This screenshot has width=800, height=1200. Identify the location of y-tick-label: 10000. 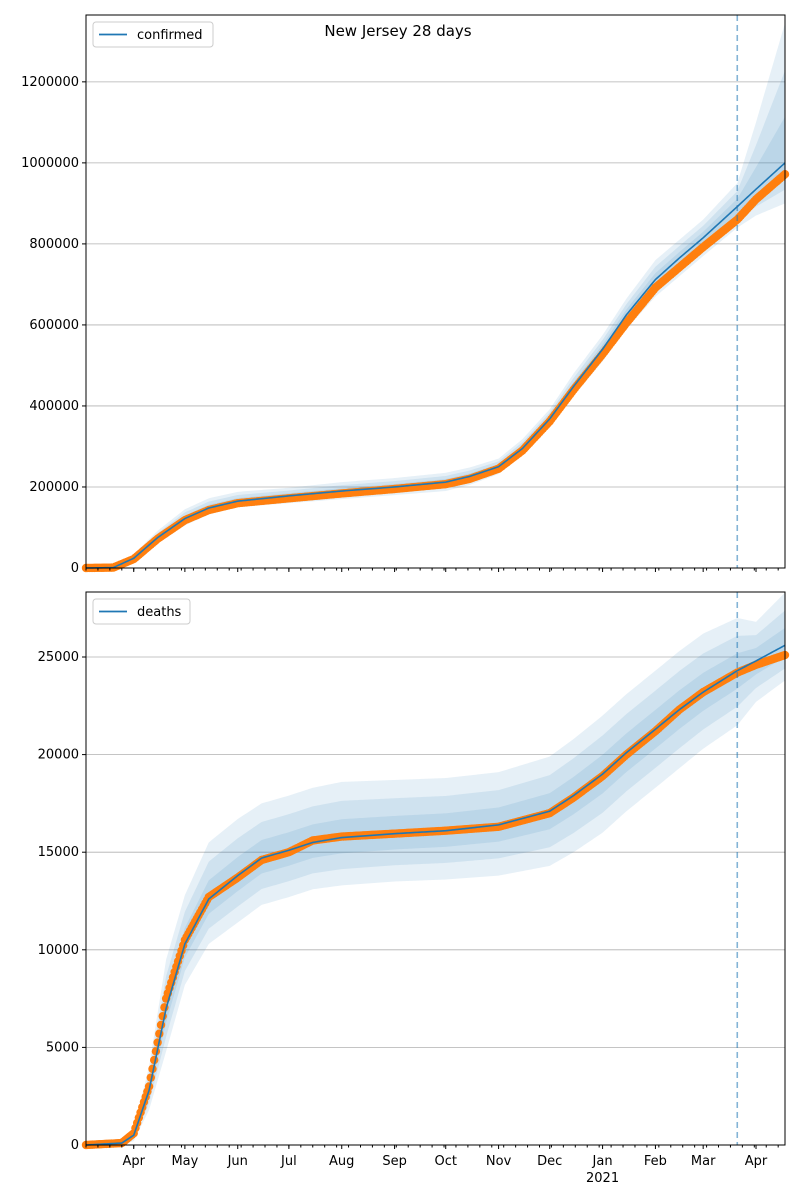
(58, 950).